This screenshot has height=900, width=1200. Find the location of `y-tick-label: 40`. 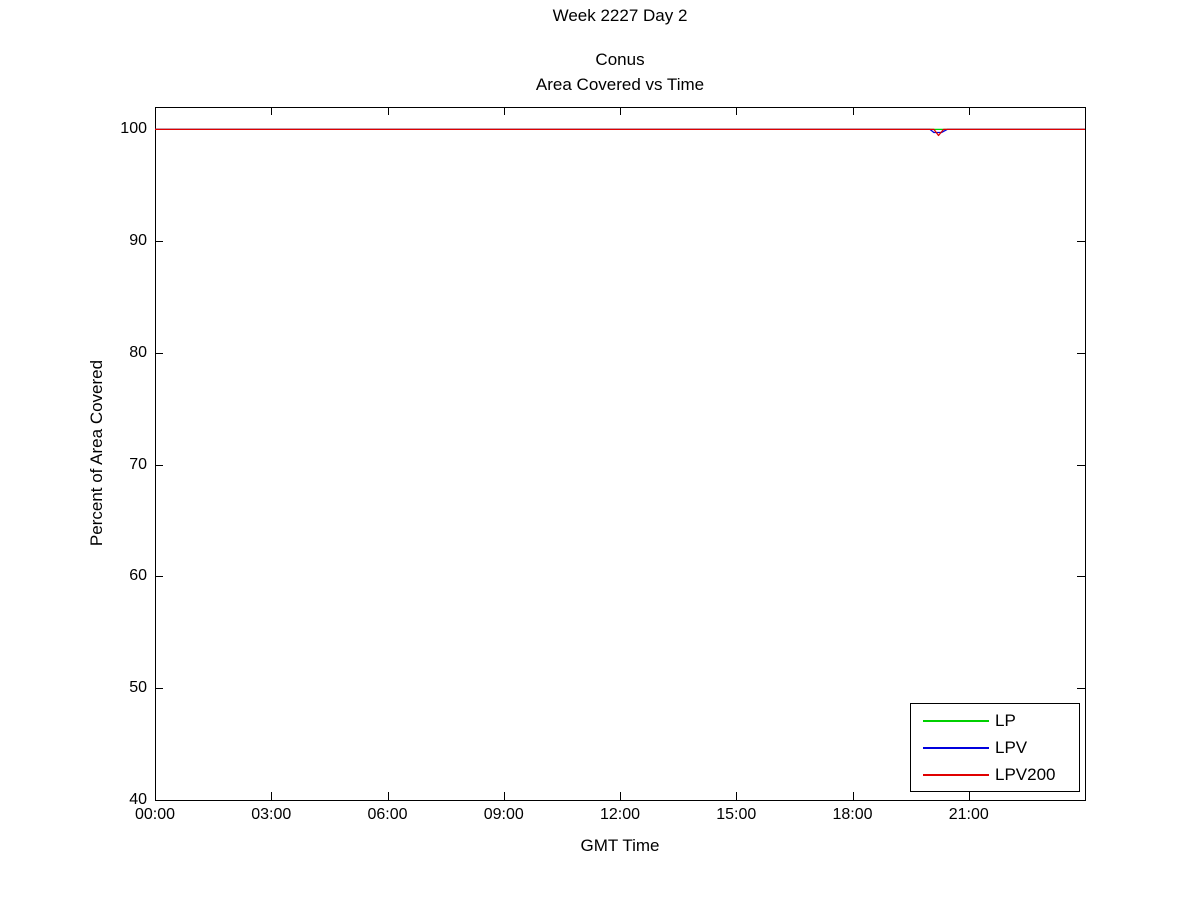

y-tick-label: 40 is located at coordinates (138, 799).